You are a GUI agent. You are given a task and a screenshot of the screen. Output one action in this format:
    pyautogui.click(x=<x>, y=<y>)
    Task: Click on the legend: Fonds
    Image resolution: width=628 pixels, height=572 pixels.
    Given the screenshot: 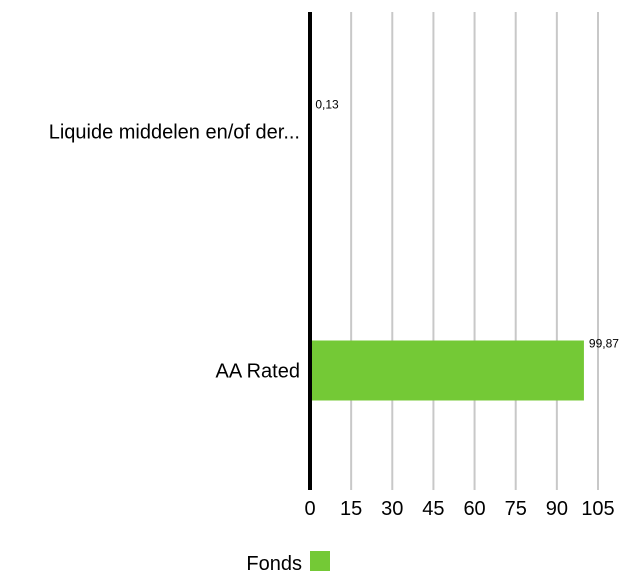 What is the action you would take?
    pyautogui.click(x=288, y=561)
    